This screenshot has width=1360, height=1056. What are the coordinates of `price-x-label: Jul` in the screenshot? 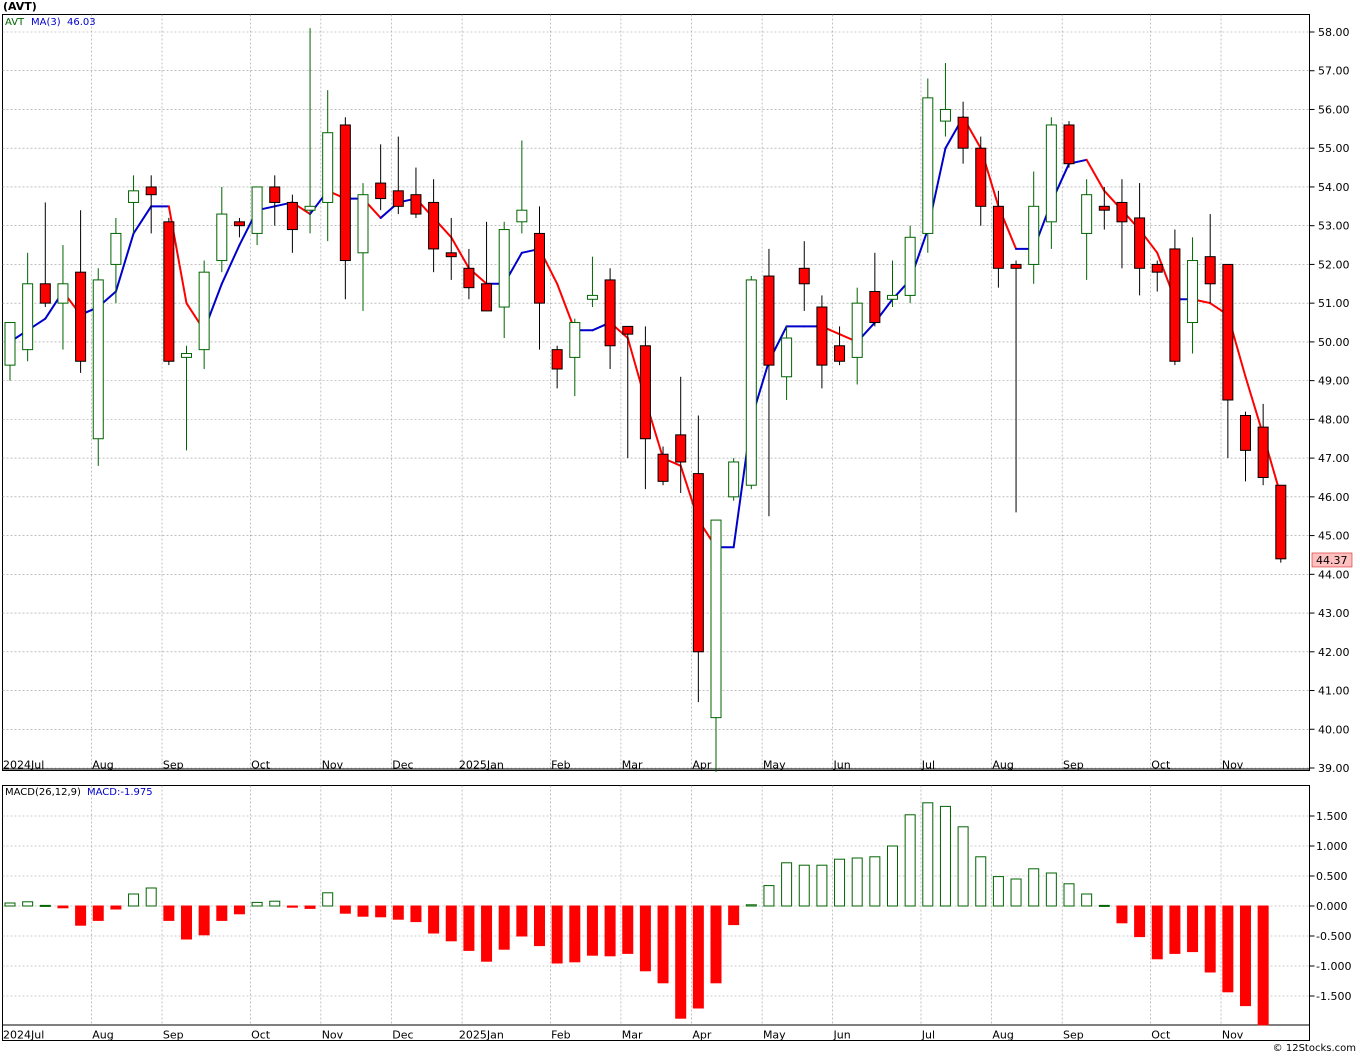 It's located at (928, 765).